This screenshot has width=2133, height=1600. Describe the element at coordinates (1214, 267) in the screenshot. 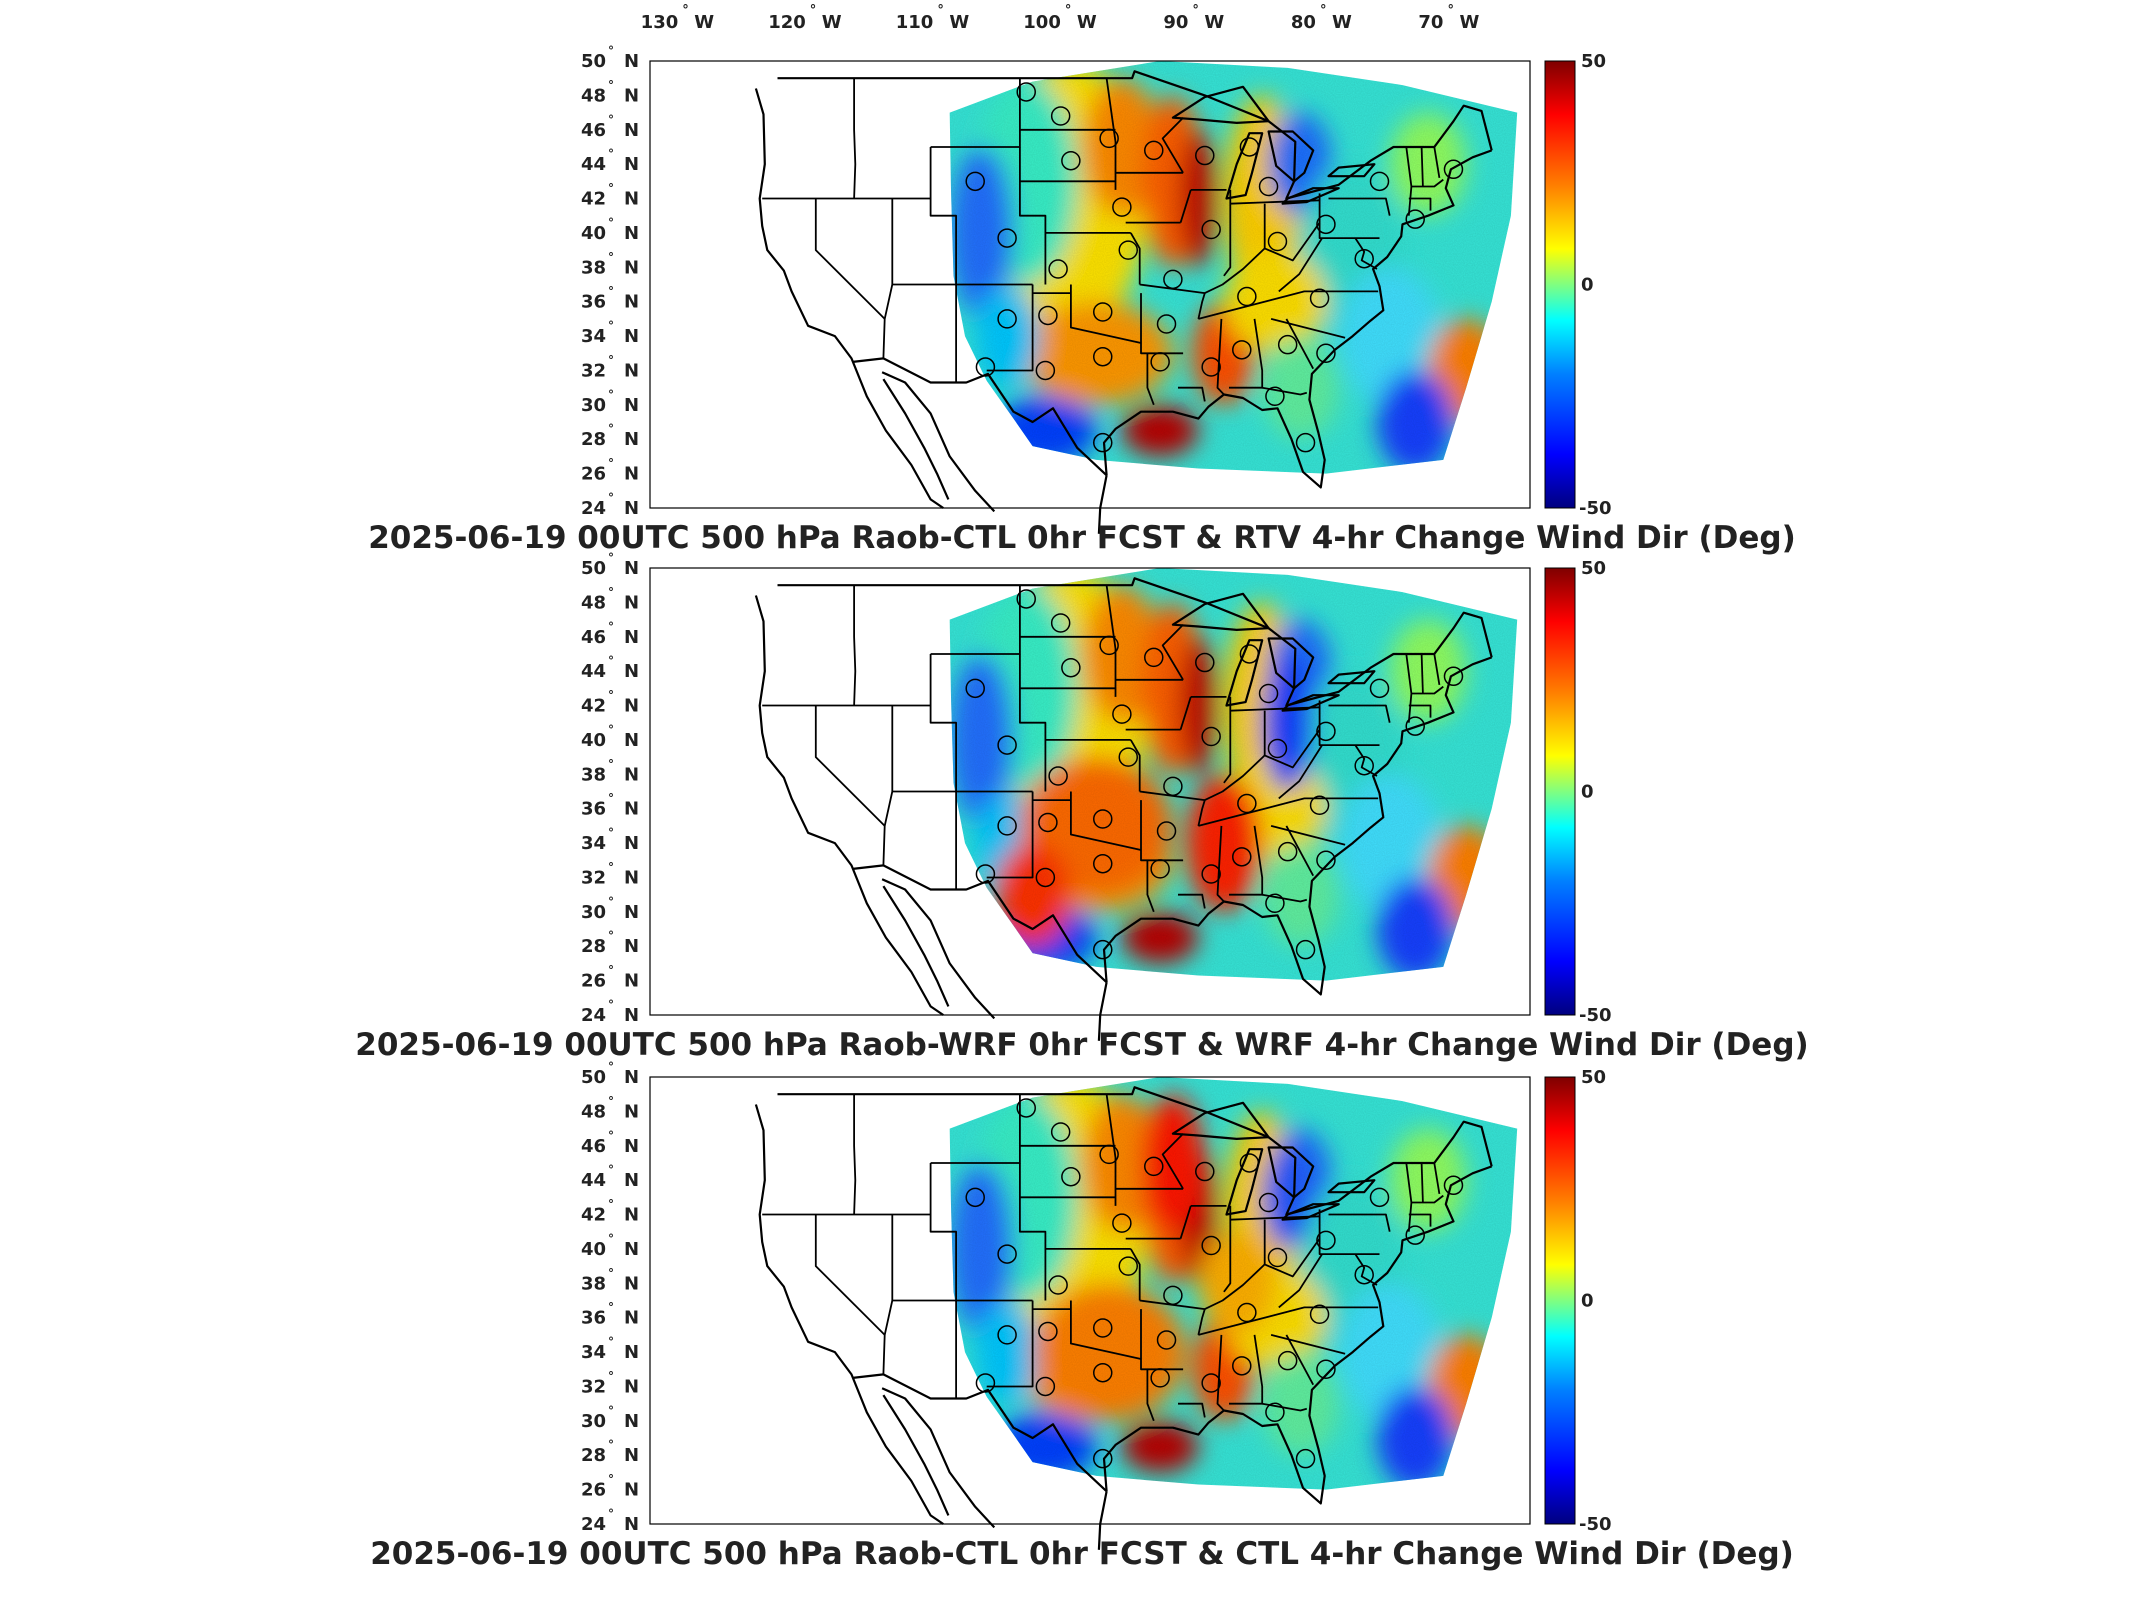

I see `raob-stations` at that location.